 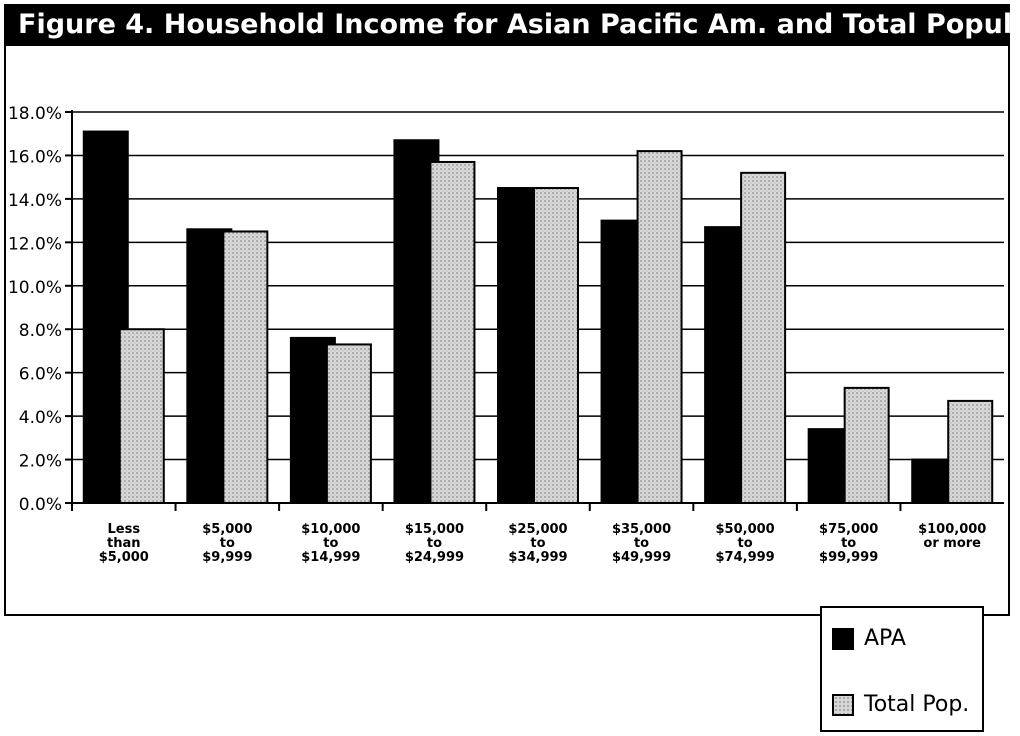 What do you see at coordinates (40, 418) in the screenshot?
I see `y-tick-label: 4.0%` at bounding box center [40, 418].